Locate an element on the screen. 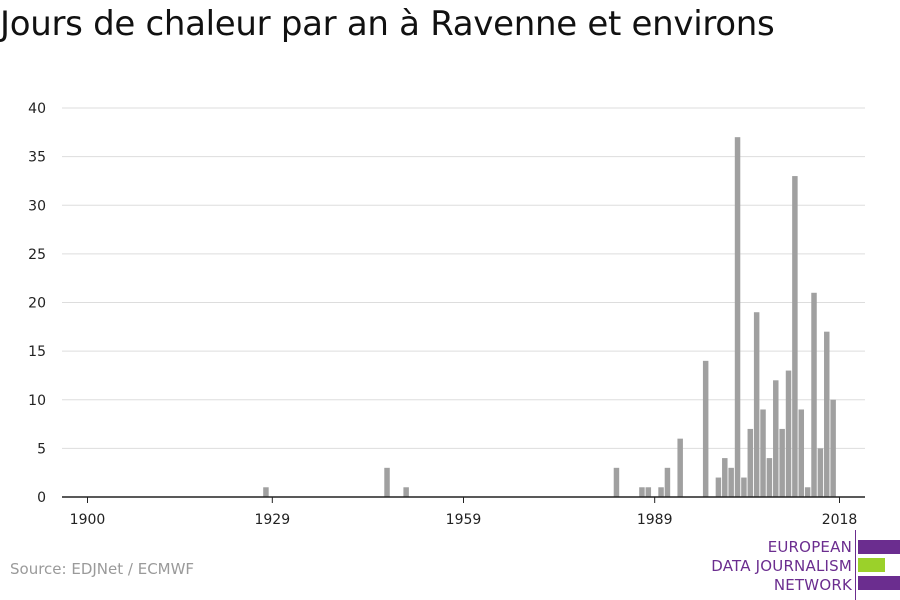 This screenshot has width=900, height=600. y-tick-label: 5 is located at coordinates (41, 449).